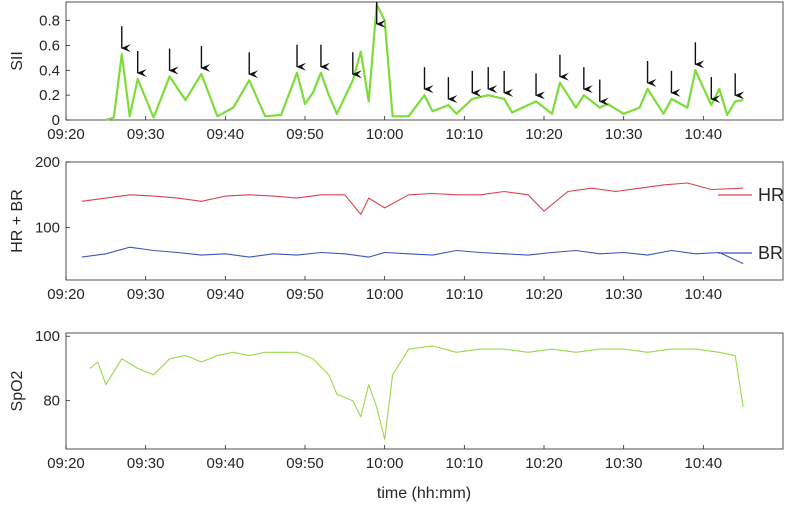 This screenshot has height=506, width=812. Describe the element at coordinates (52, 369) in the screenshot. I see `panel-spo2-yticks: 80 100` at that location.